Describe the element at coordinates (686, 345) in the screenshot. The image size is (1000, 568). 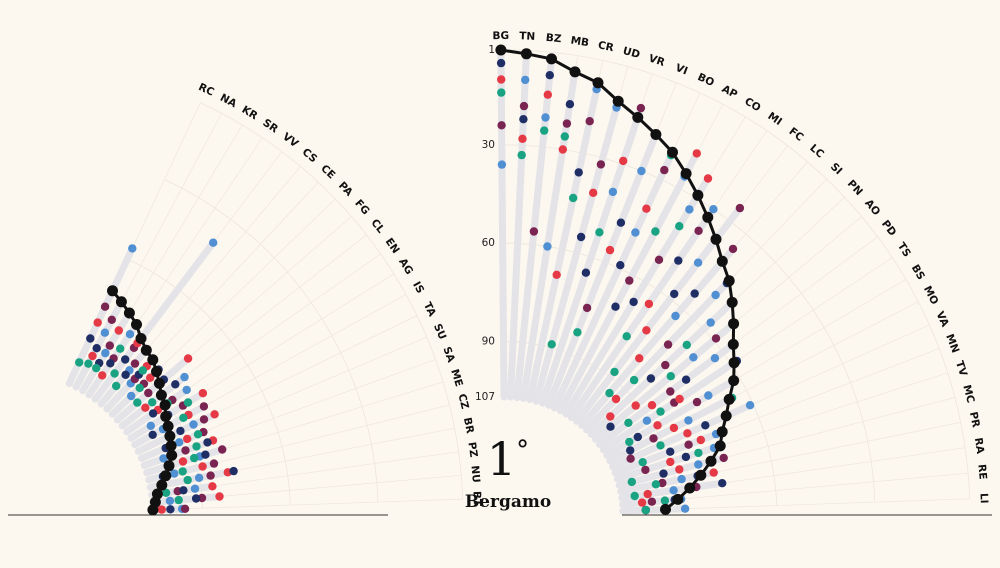
I see `right-dot-PN-s4` at that location.